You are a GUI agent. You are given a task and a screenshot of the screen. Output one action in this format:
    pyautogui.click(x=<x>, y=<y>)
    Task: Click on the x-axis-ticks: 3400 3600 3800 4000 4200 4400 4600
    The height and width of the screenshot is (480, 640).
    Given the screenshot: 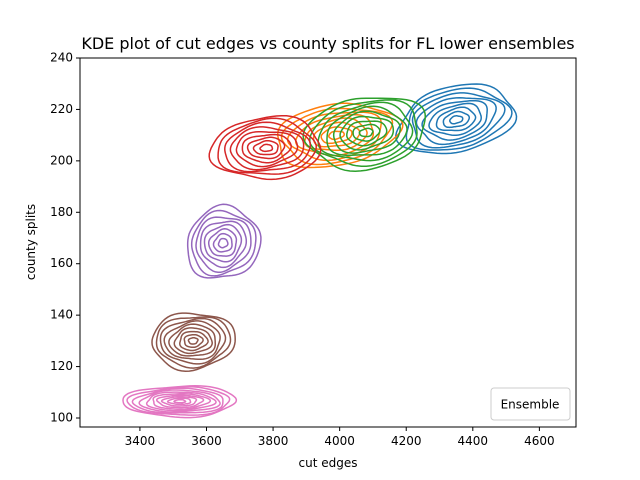 What is the action you would take?
    pyautogui.click(x=340, y=437)
    